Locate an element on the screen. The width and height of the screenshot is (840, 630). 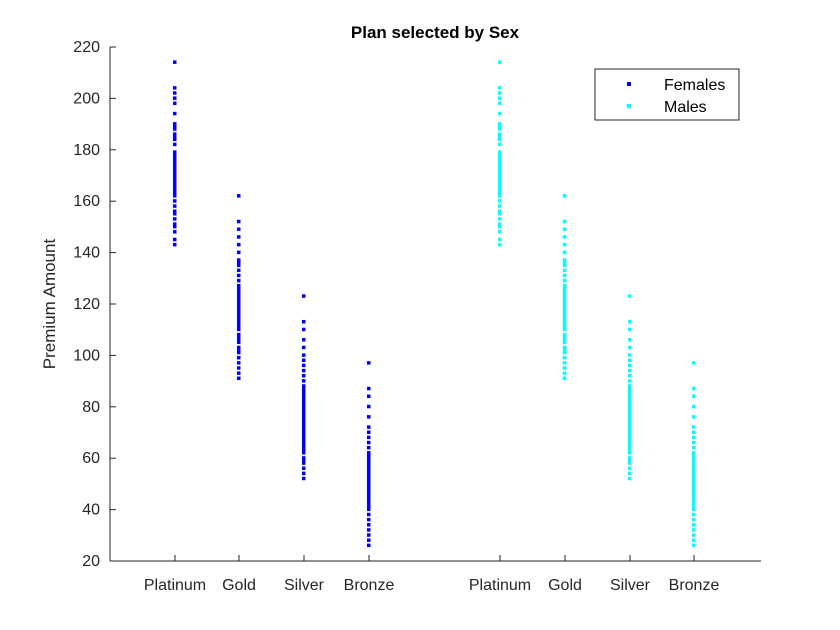
x-tick-label: Bronze is located at coordinates (694, 585).